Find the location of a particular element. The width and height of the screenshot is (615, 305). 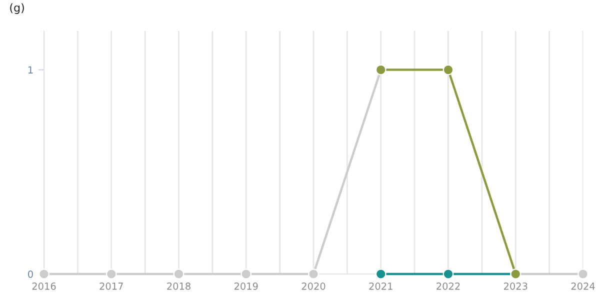

y-axis-title: (g) is located at coordinates (17, 8).